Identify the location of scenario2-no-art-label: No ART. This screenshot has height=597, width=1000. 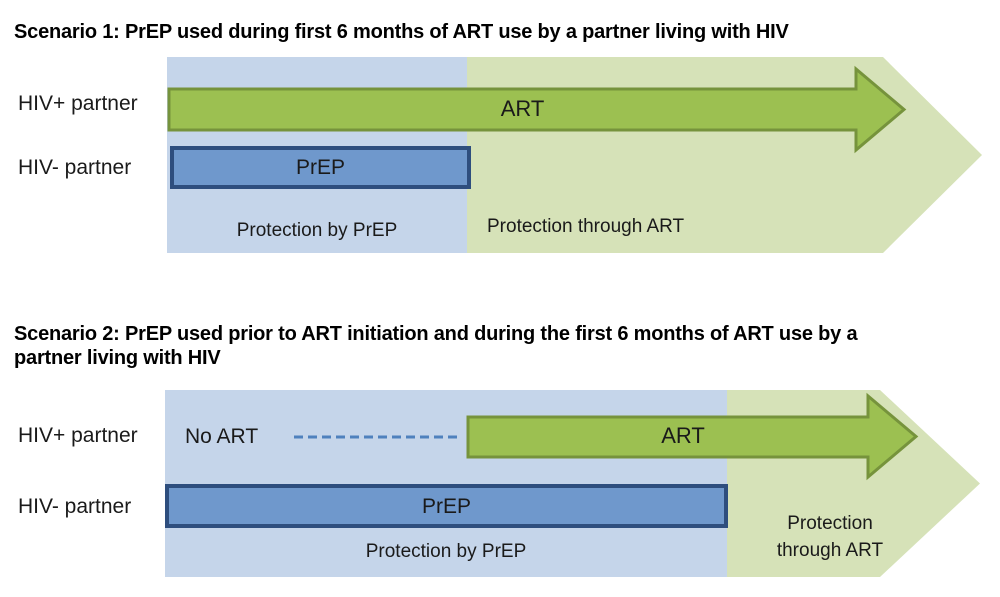
(222, 436).